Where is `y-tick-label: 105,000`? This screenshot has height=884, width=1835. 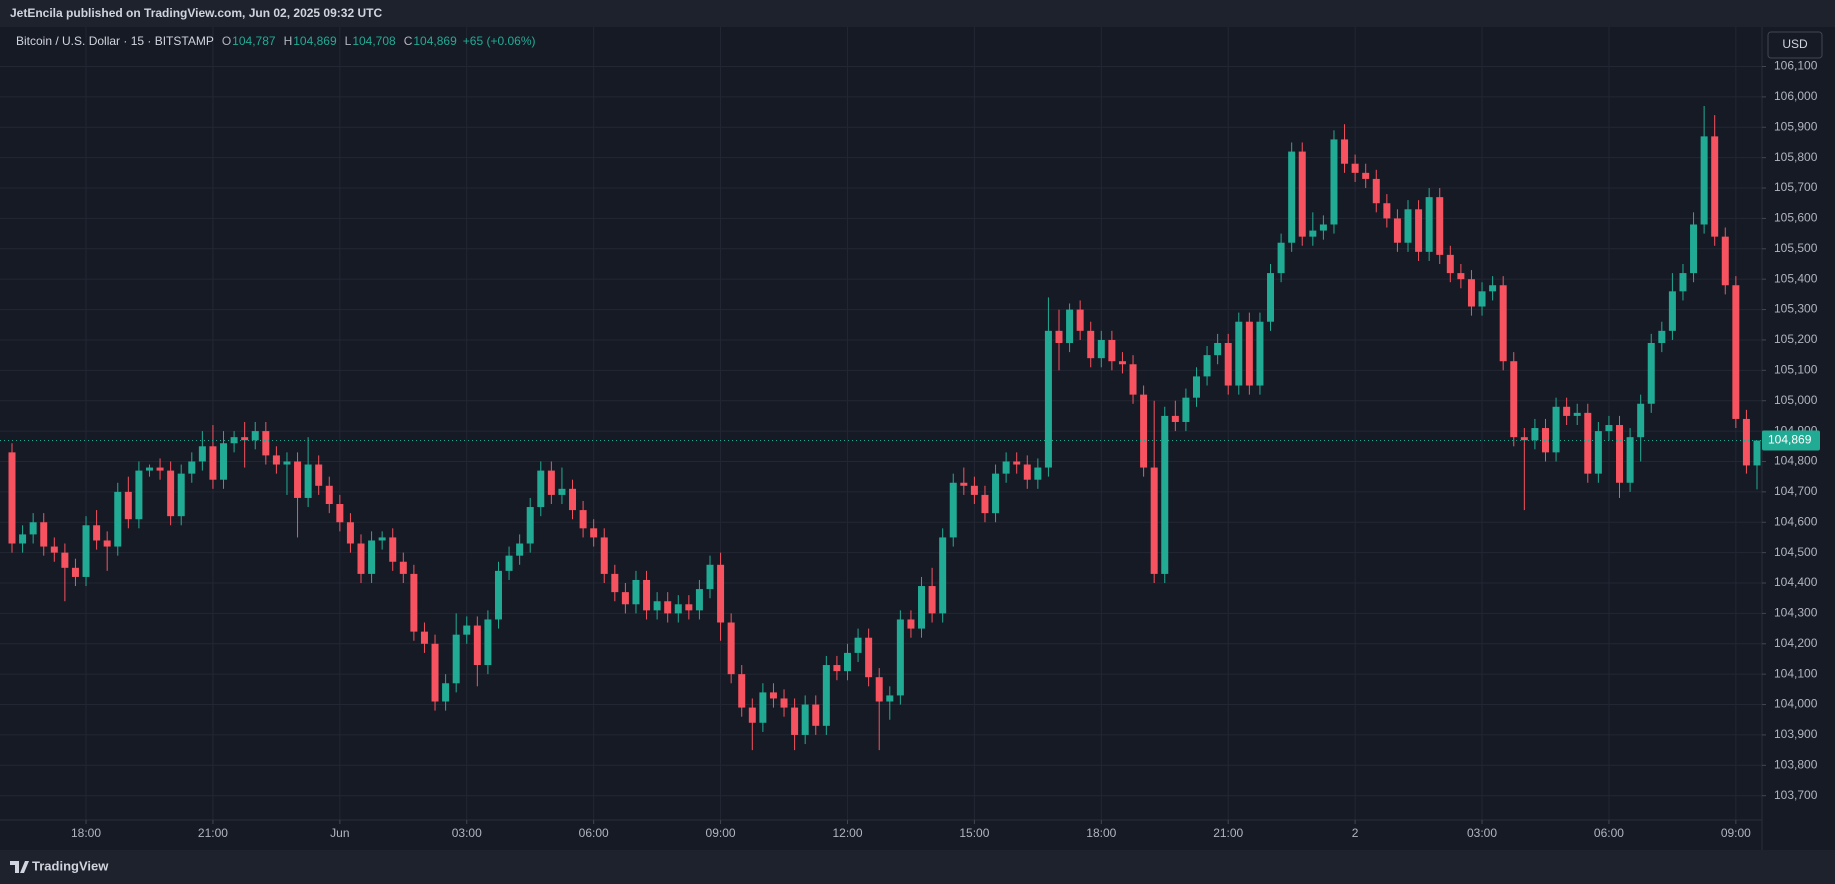
y-tick-label: 105,000 is located at coordinates (1796, 400).